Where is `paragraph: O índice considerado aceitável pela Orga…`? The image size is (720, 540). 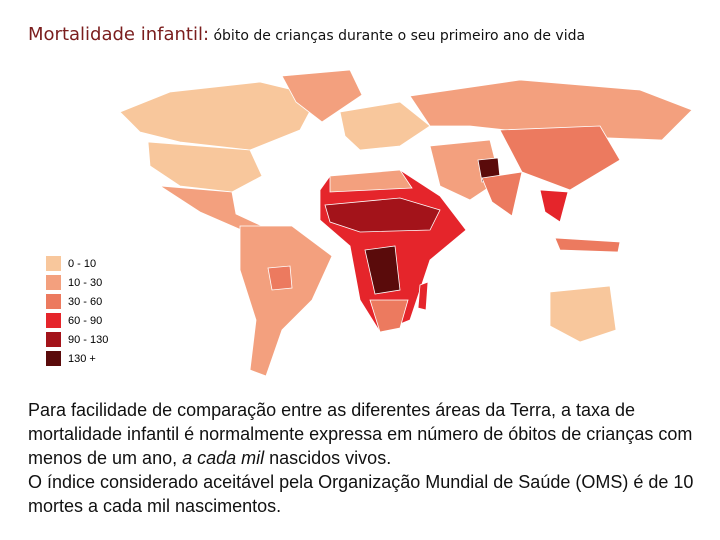
paragraph: O índice considerado aceitável pela Orga… is located at coordinates (368, 494).